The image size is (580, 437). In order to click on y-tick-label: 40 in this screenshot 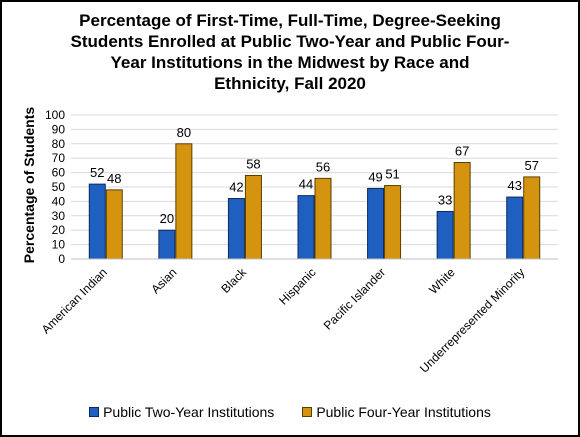, I will do `click(59, 201)`.